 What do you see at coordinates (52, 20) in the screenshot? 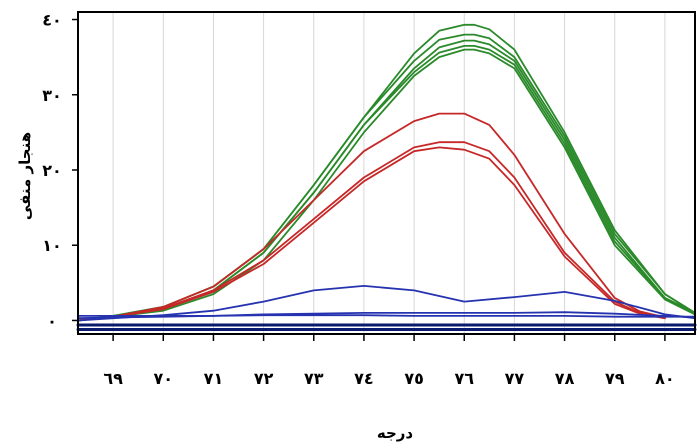
I see `y-tick-label: ٤٠` at bounding box center [52, 20].